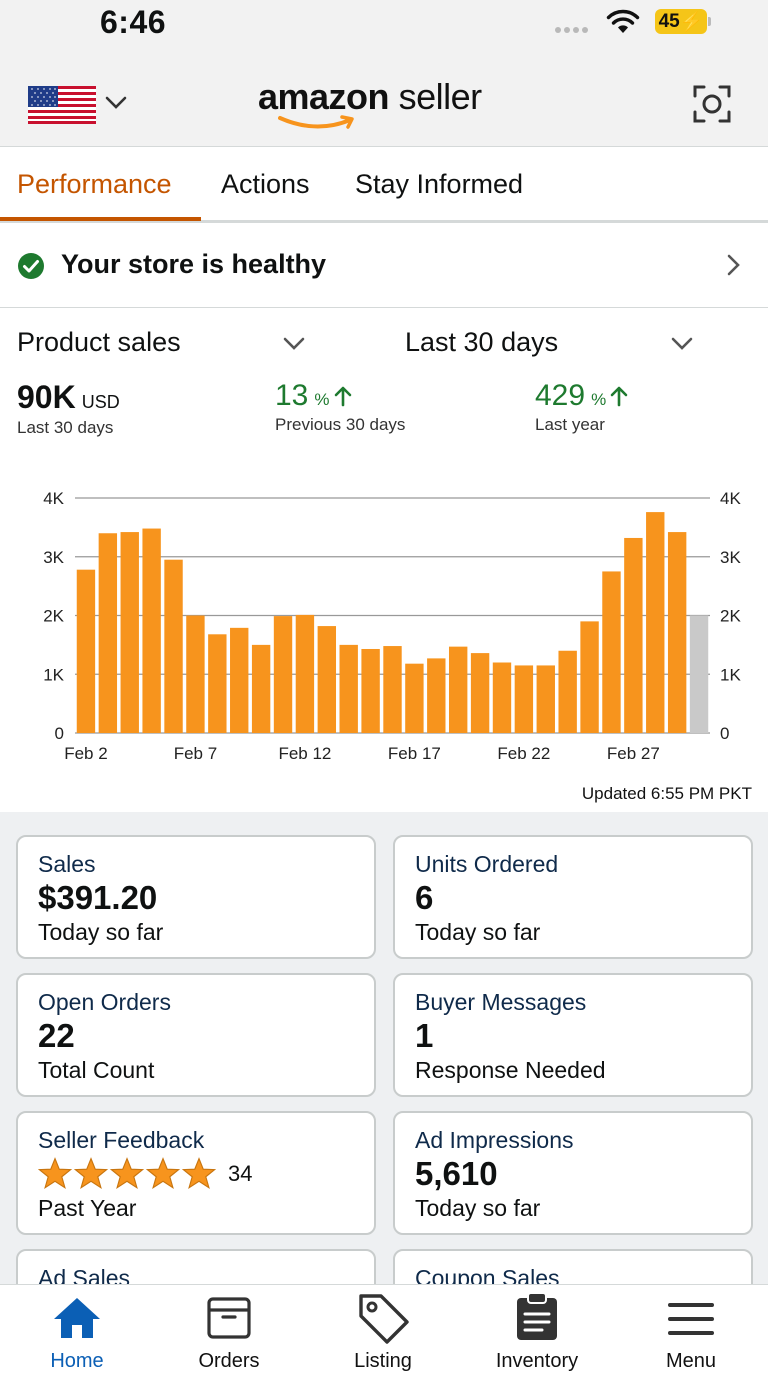 The image size is (768, 1376). I want to click on range-dropdown-label: Last 30 days, so click(482, 342).